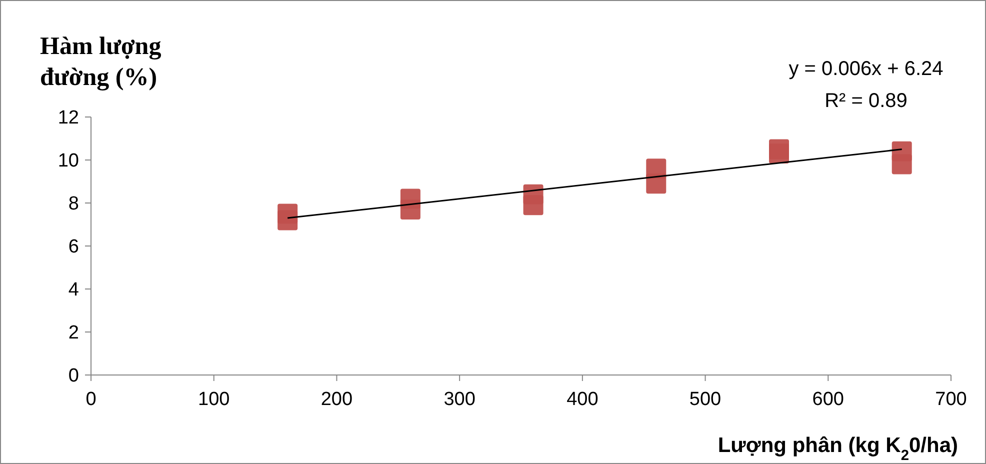 The width and height of the screenshot is (986, 464). I want to click on x-axis-title: Lượng phân (kg K$_{2}$0/ha), so click(838, 449).